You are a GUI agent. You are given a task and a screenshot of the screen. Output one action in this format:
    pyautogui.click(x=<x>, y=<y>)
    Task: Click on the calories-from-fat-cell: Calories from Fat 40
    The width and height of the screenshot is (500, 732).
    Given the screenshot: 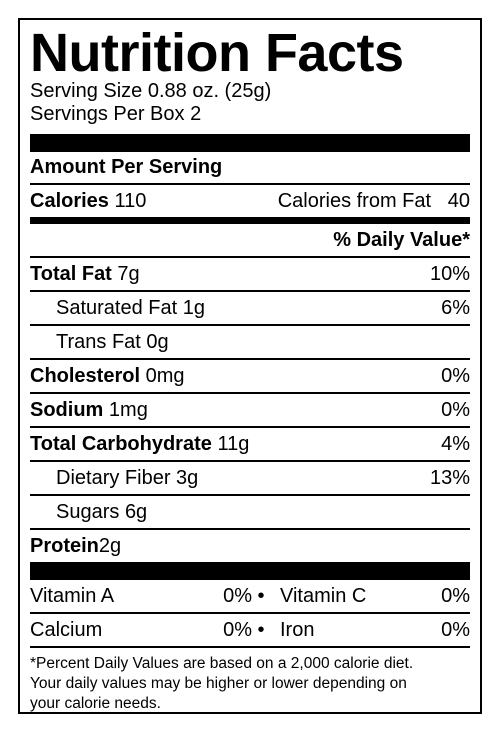 What is the action you would take?
    pyautogui.click(x=374, y=201)
    